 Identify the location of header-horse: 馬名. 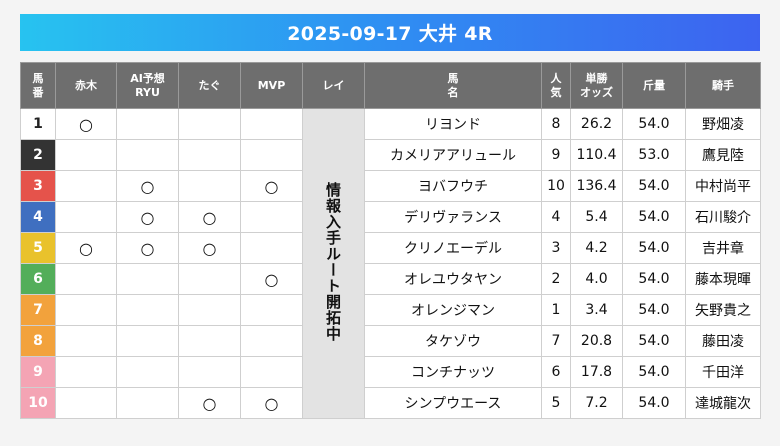
(453, 85).